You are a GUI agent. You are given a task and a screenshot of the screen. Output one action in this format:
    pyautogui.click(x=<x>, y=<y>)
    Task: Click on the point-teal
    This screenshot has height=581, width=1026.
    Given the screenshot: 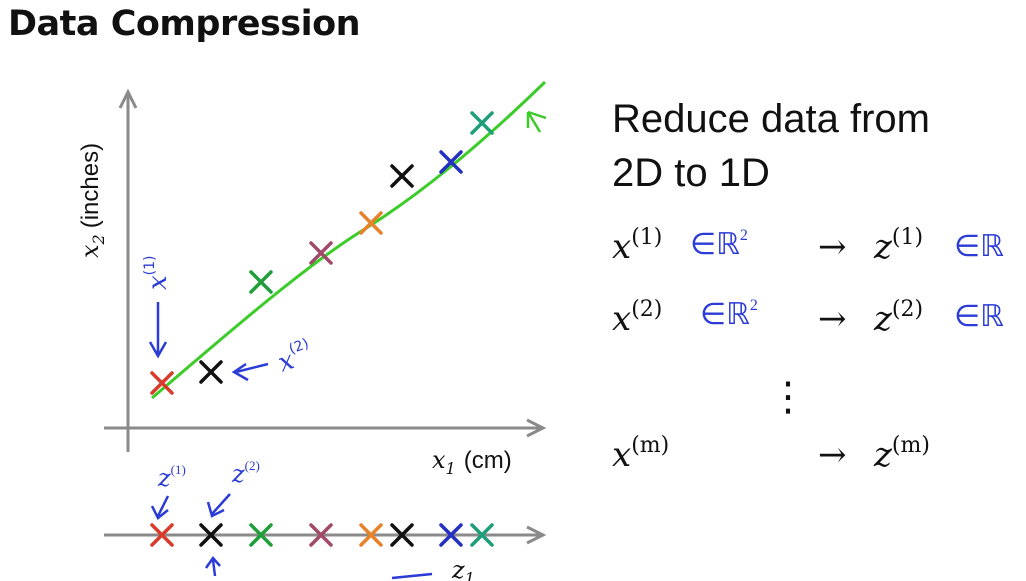 What is the action you would take?
    pyautogui.click(x=482, y=123)
    